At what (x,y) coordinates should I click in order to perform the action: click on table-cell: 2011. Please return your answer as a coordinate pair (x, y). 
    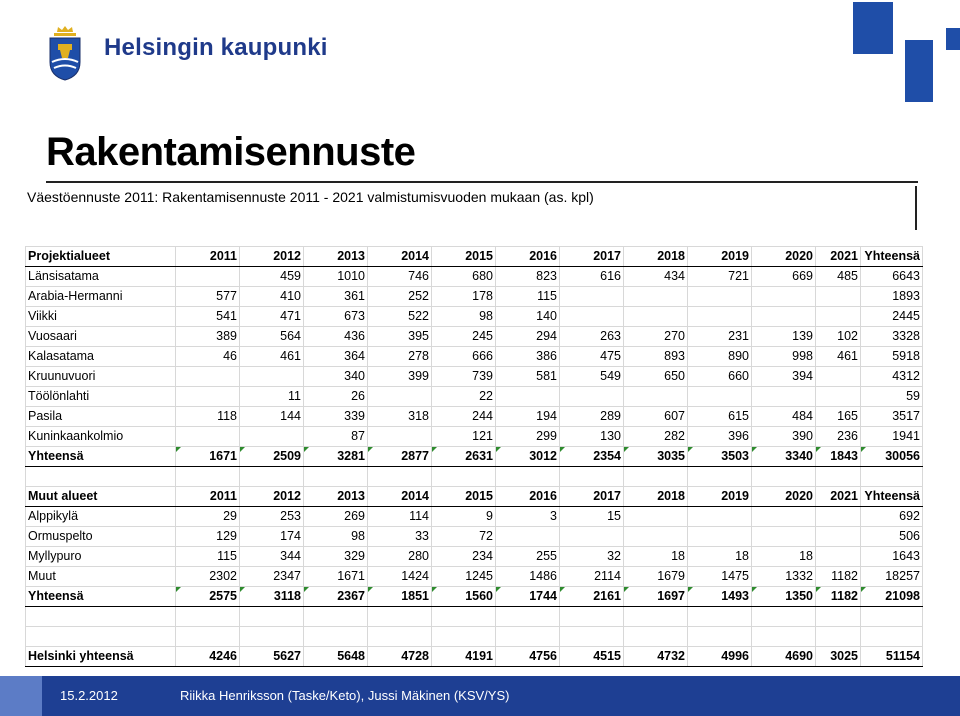
    Looking at the image, I should click on (207, 496).